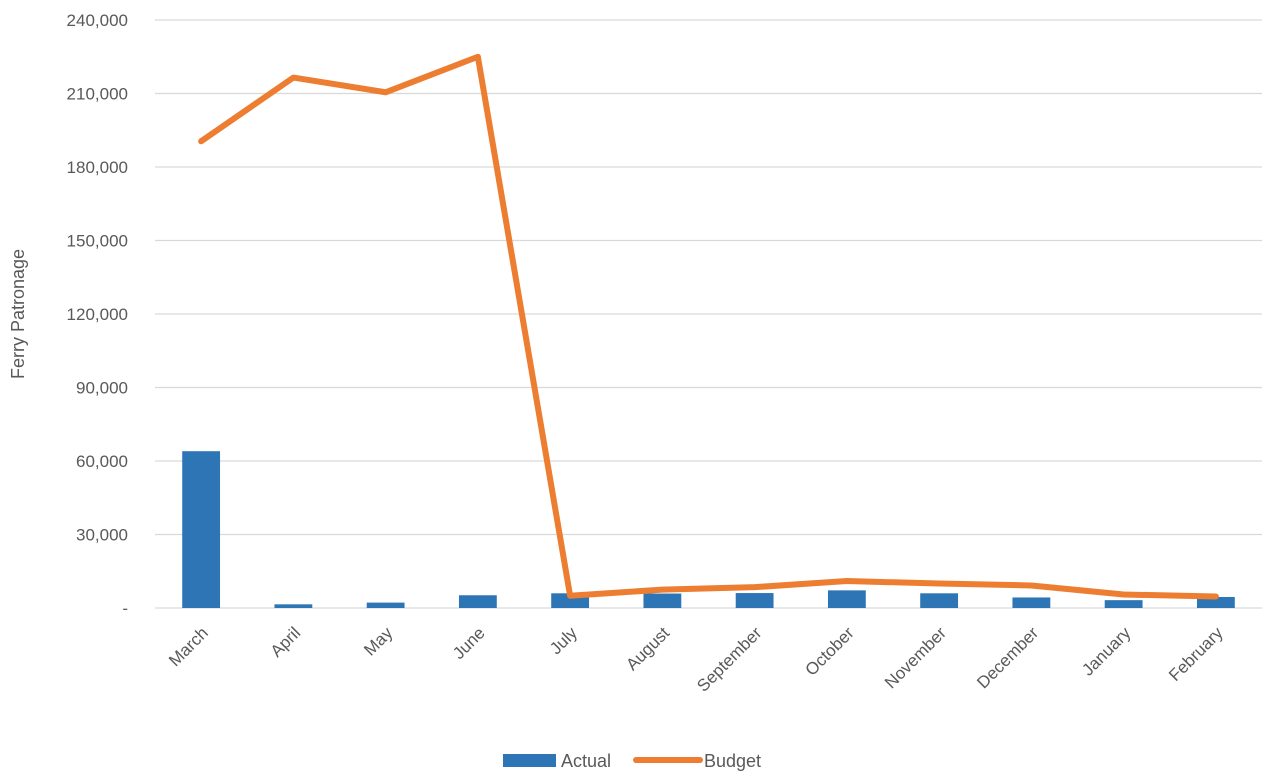 The image size is (1274, 772). I want to click on x-tick-label: May, so click(378, 641).